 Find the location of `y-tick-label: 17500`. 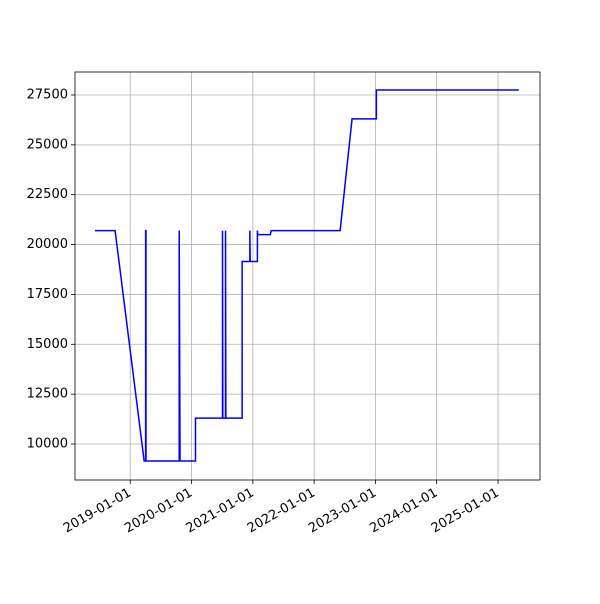

y-tick-label: 17500 is located at coordinates (47, 294).